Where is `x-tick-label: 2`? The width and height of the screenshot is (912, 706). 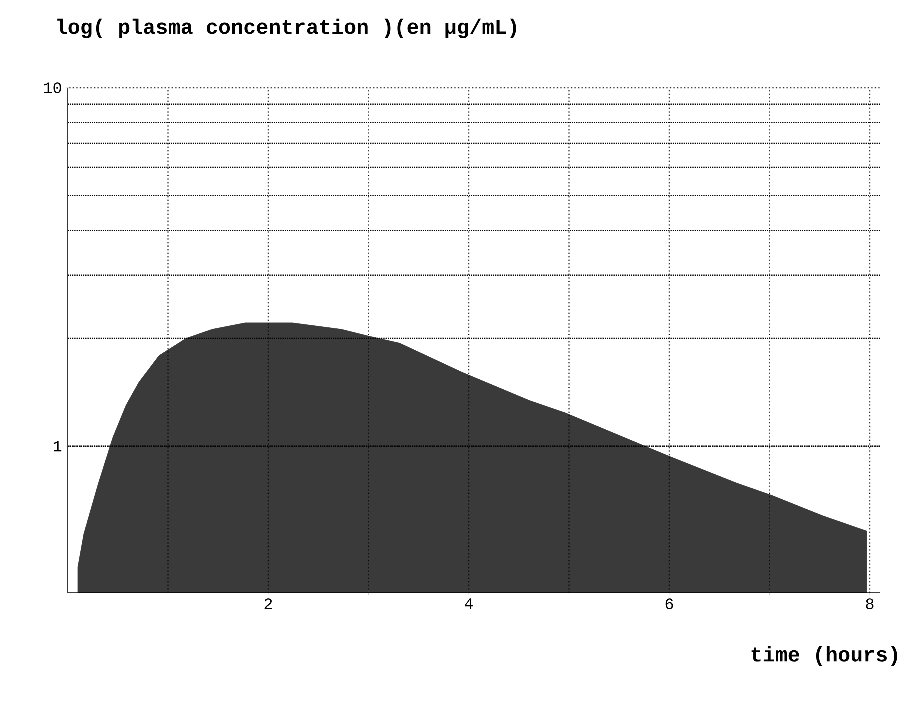
x-tick-label: 2 is located at coordinates (268, 604).